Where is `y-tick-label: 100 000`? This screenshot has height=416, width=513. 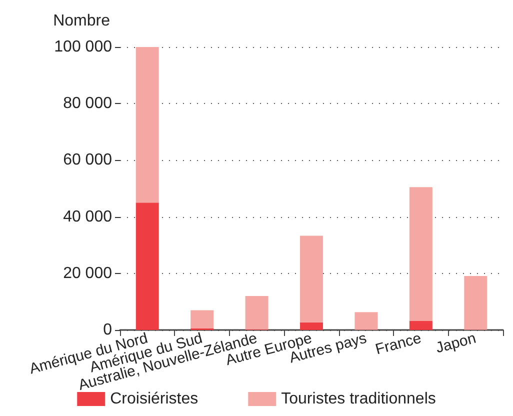
y-tick-label: 100 000 is located at coordinates (83, 47).